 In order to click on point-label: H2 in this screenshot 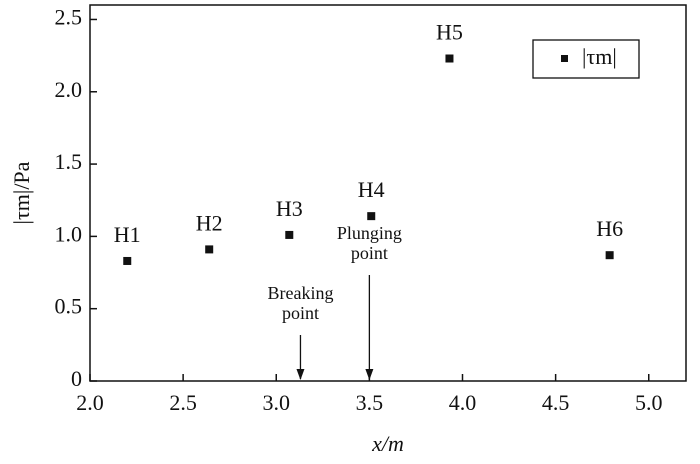, I will do `click(209, 222)`.